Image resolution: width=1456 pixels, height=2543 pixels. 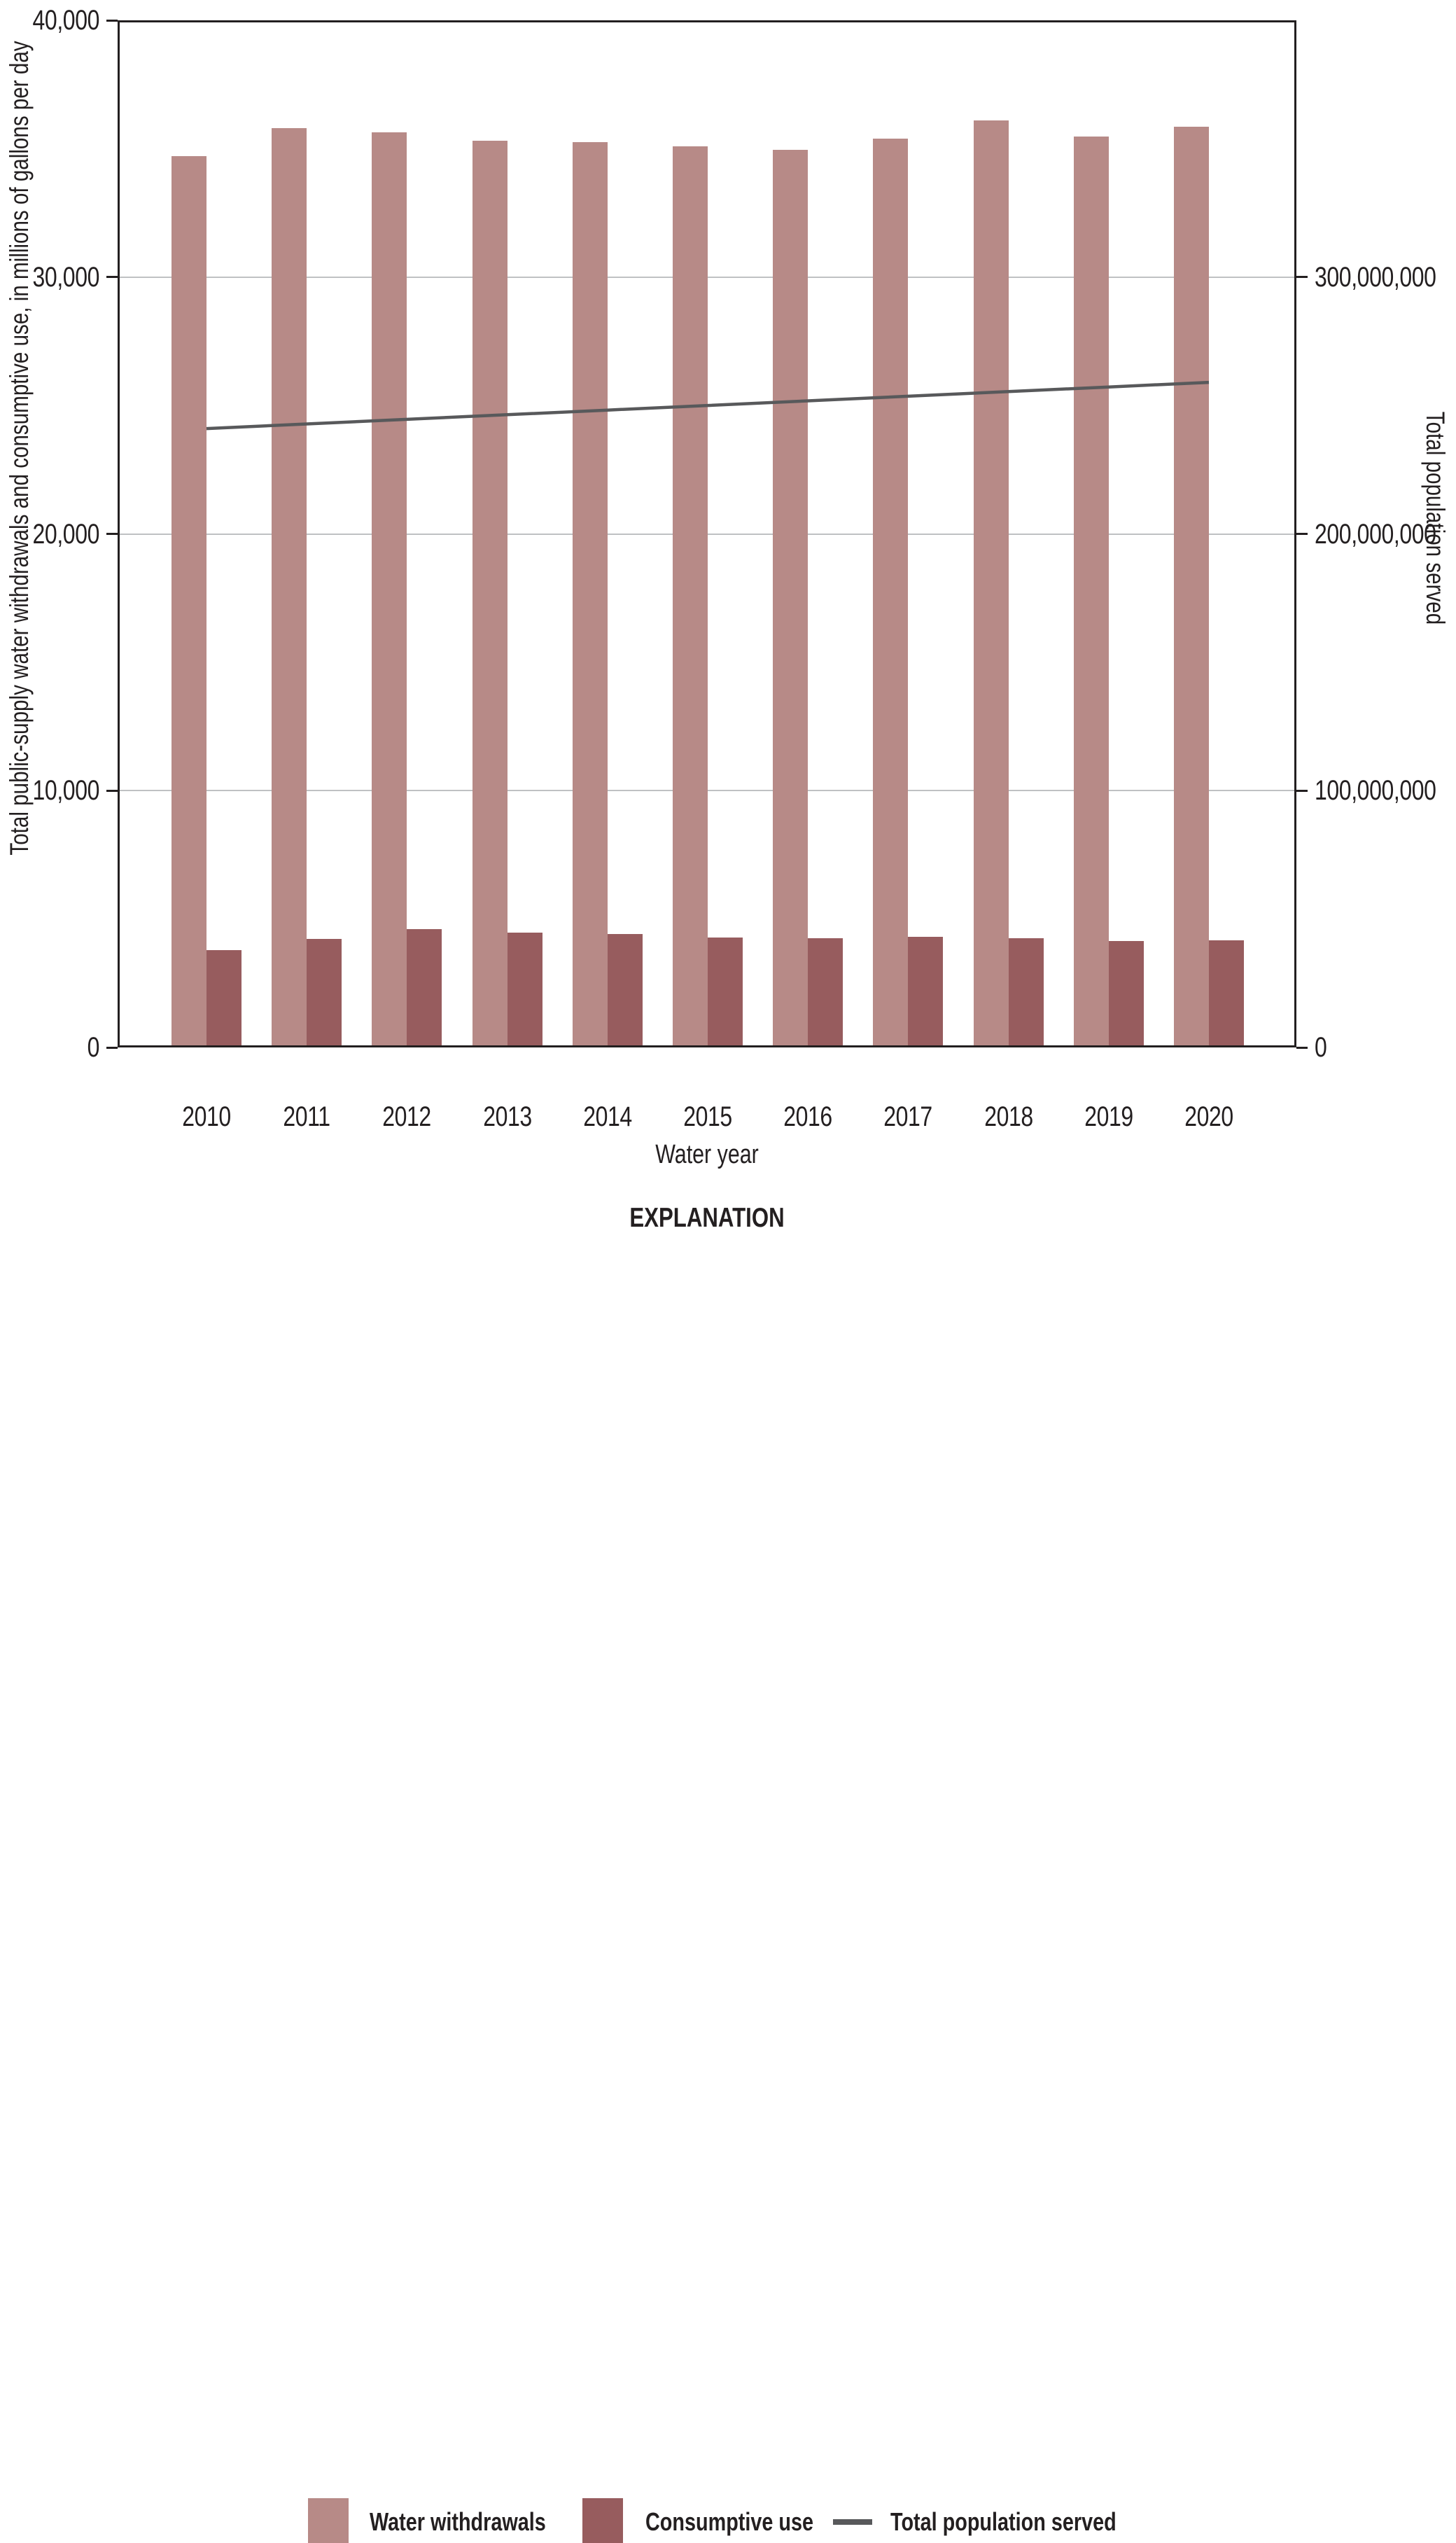 What do you see at coordinates (690, 596) in the screenshot?
I see `bar-water-withdrawals-2015` at bounding box center [690, 596].